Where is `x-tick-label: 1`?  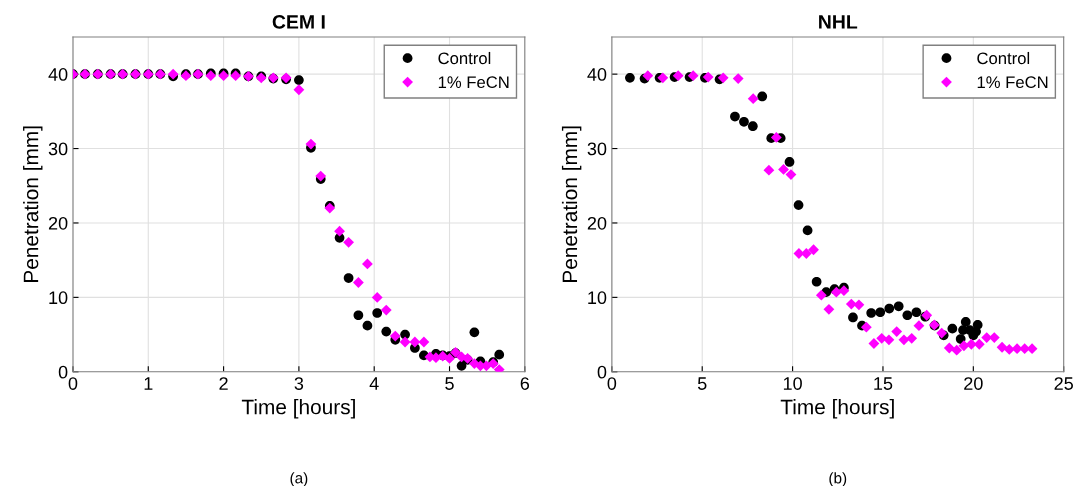
x-tick-label: 1 is located at coordinates (148, 383).